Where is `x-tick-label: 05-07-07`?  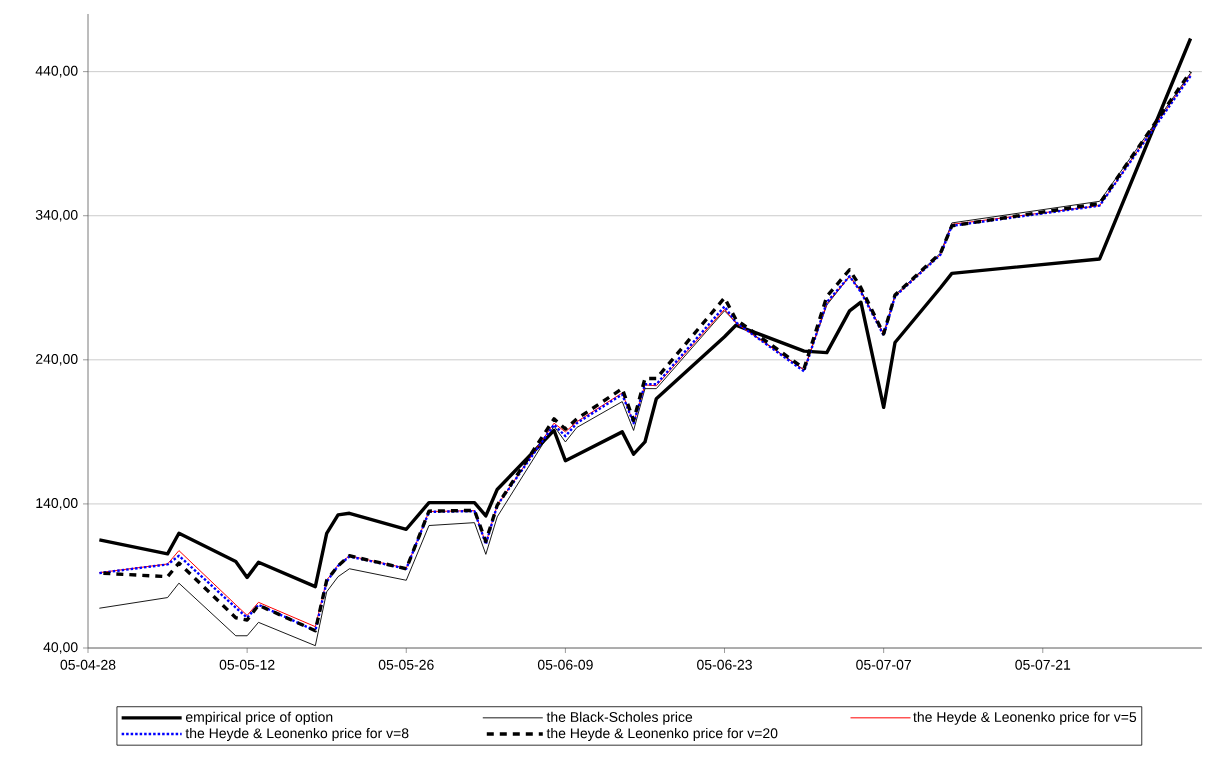 x-tick-label: 05-07-07 is located at coordinates (883, 664).